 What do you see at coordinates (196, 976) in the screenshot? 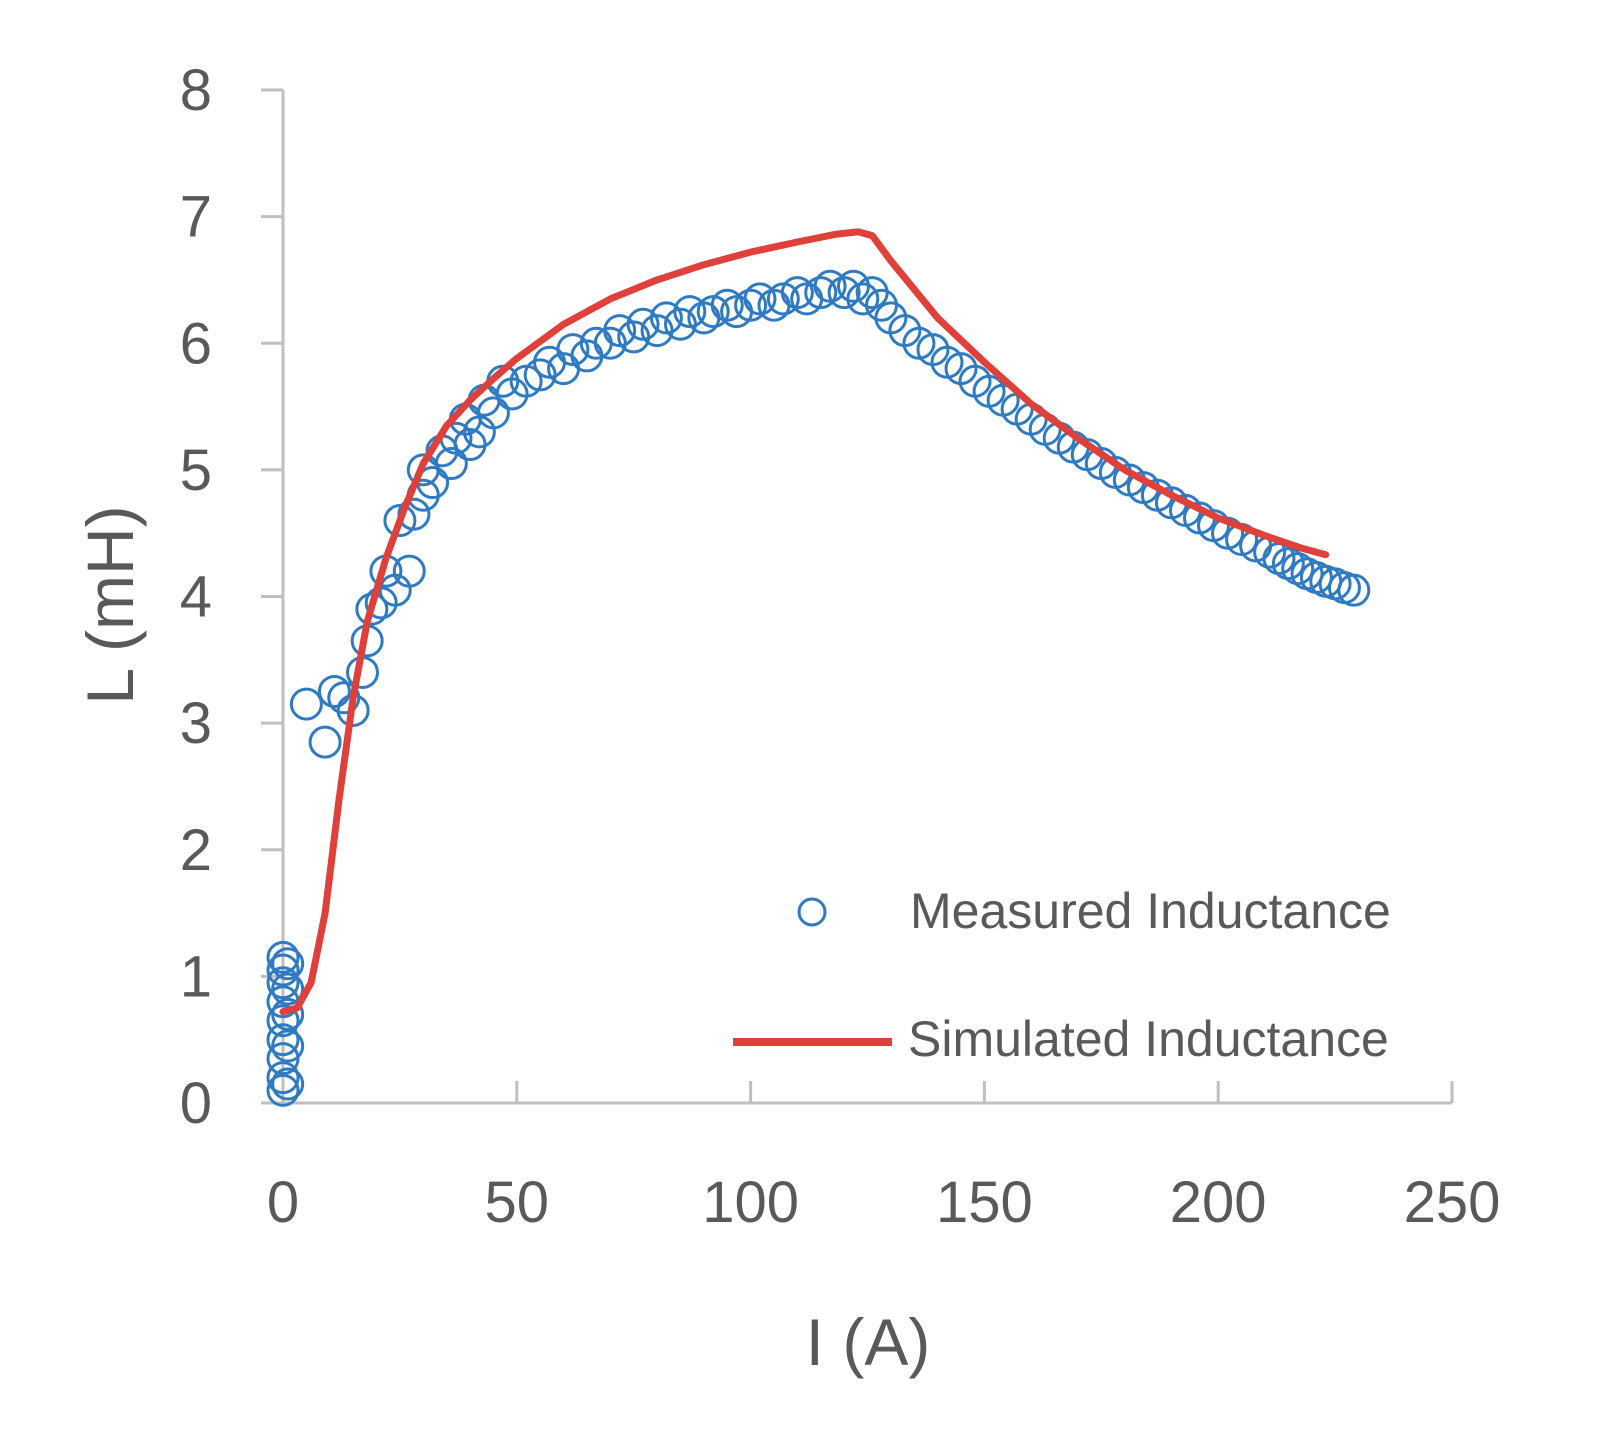
I see `y-tick-label: 1` at bounding box center [196, 976].